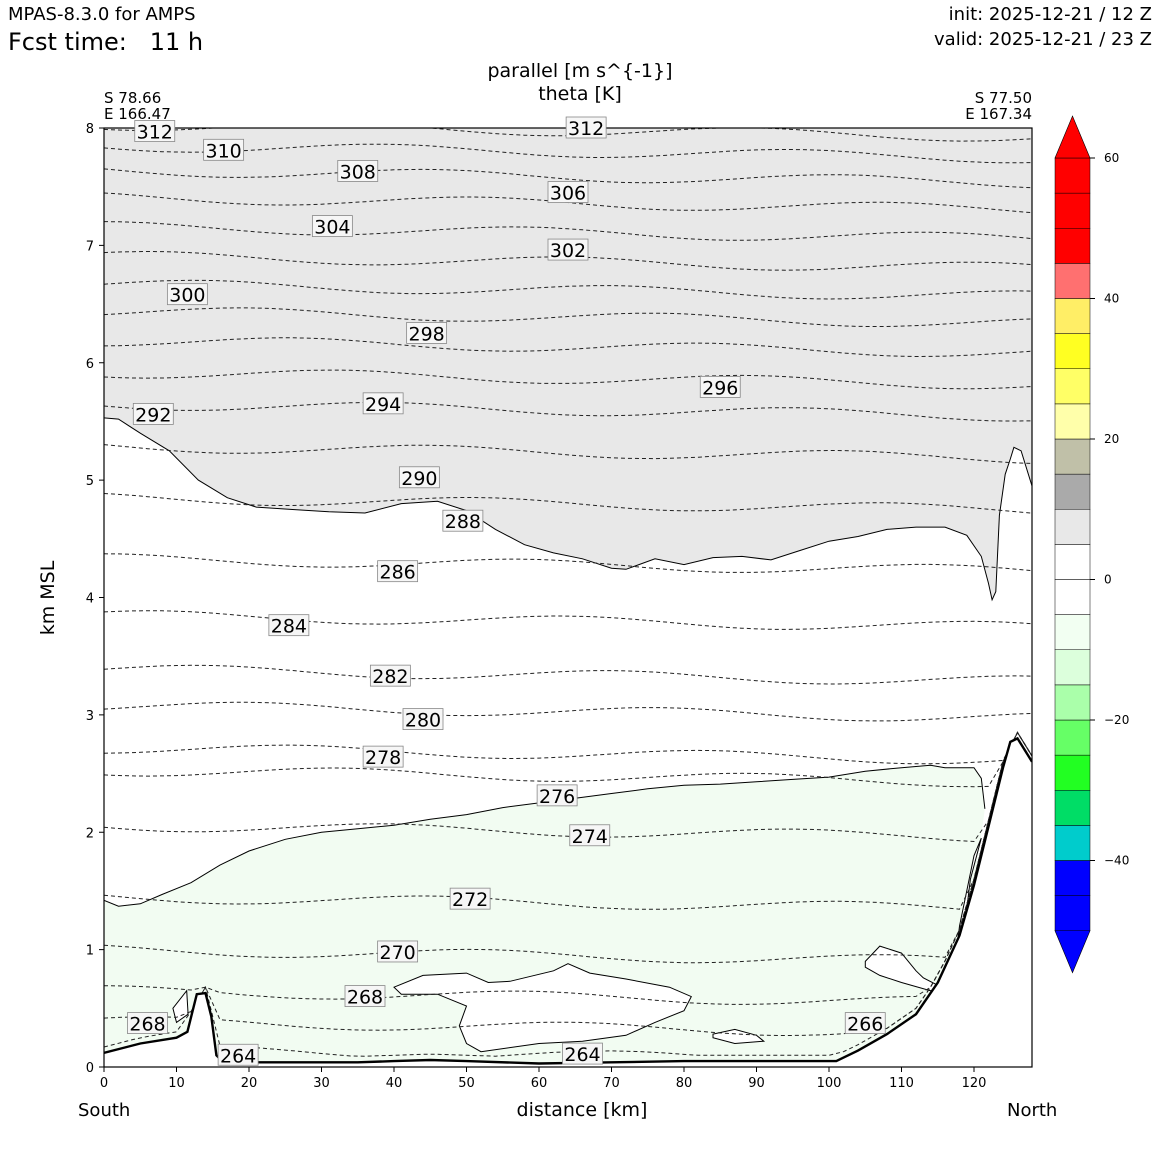 The image size is (1160, 1160). Describe the element at coordinates (90, 951) in the screenshot. I see `y-tick-label: 1` at that location.